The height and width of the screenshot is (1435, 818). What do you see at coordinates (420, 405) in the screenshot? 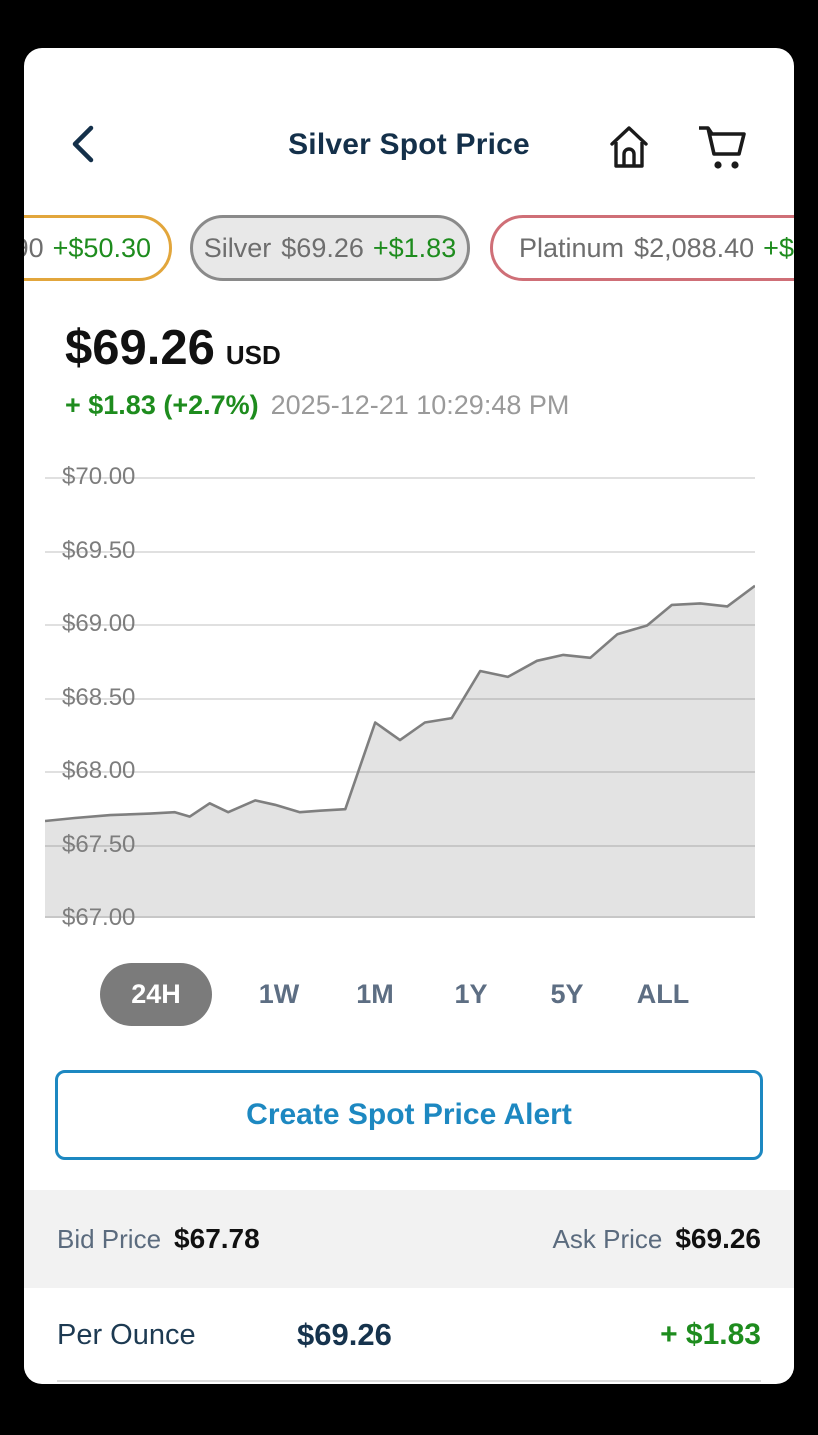
I see `price-timestamp: 2025-12-21 10:29:48 PM` at bounding box center [420, 405].